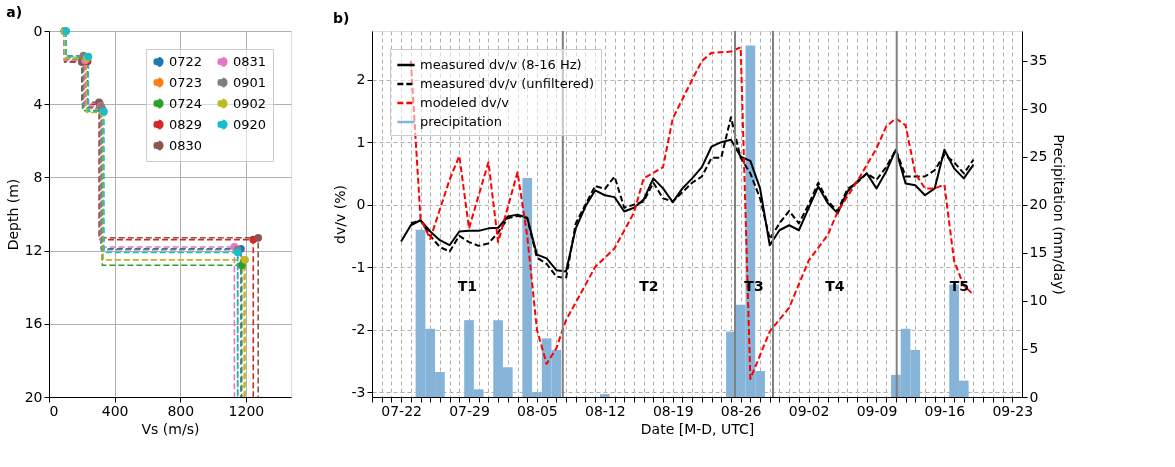 This screenshot has height=467, width=1175. Describe the element at coordinates (467, 286) in the screenshot. I see `annotation: T1` at that location.